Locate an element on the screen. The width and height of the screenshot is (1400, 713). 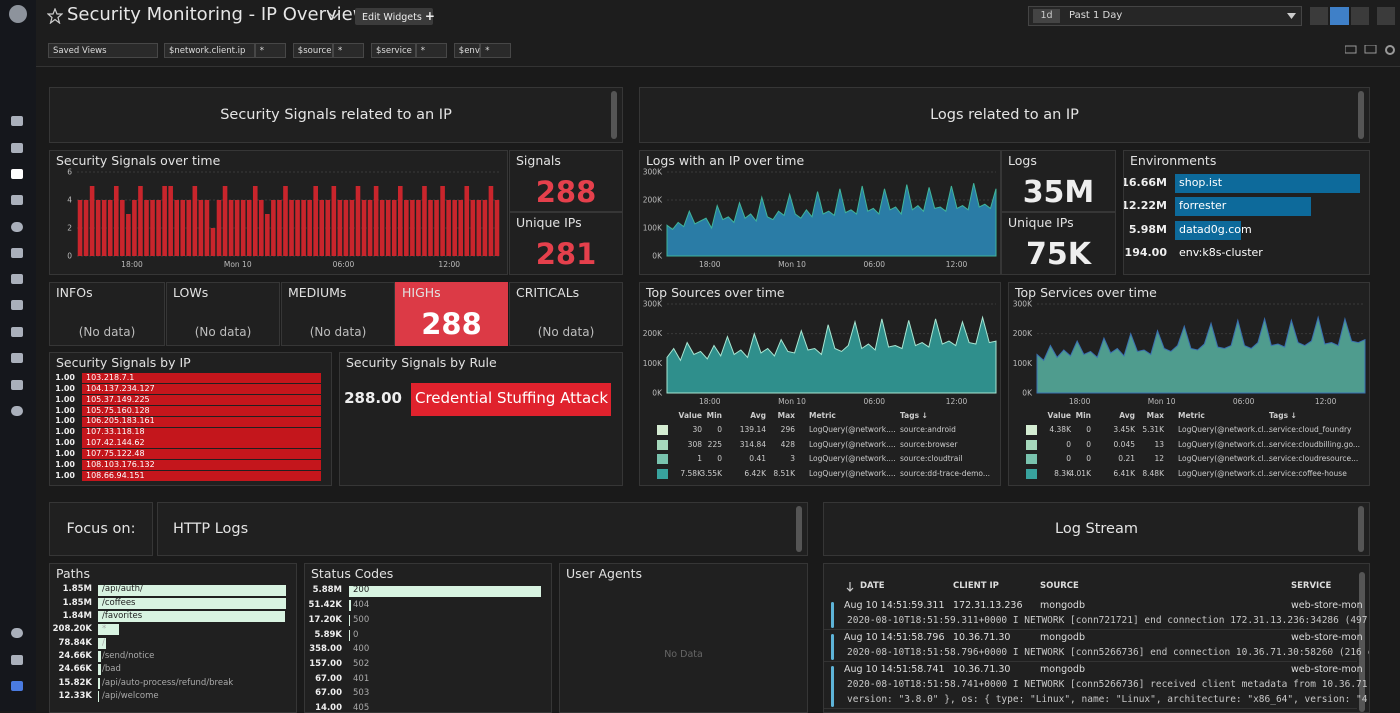
template-var-name: $env is located at coordinates (467, 50).